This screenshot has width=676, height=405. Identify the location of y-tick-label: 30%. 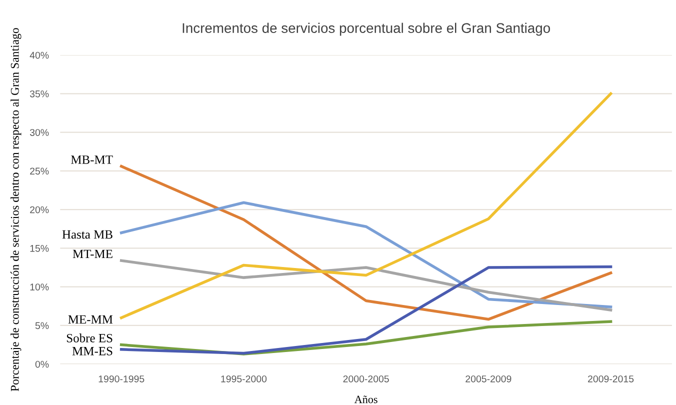
(39, 132).